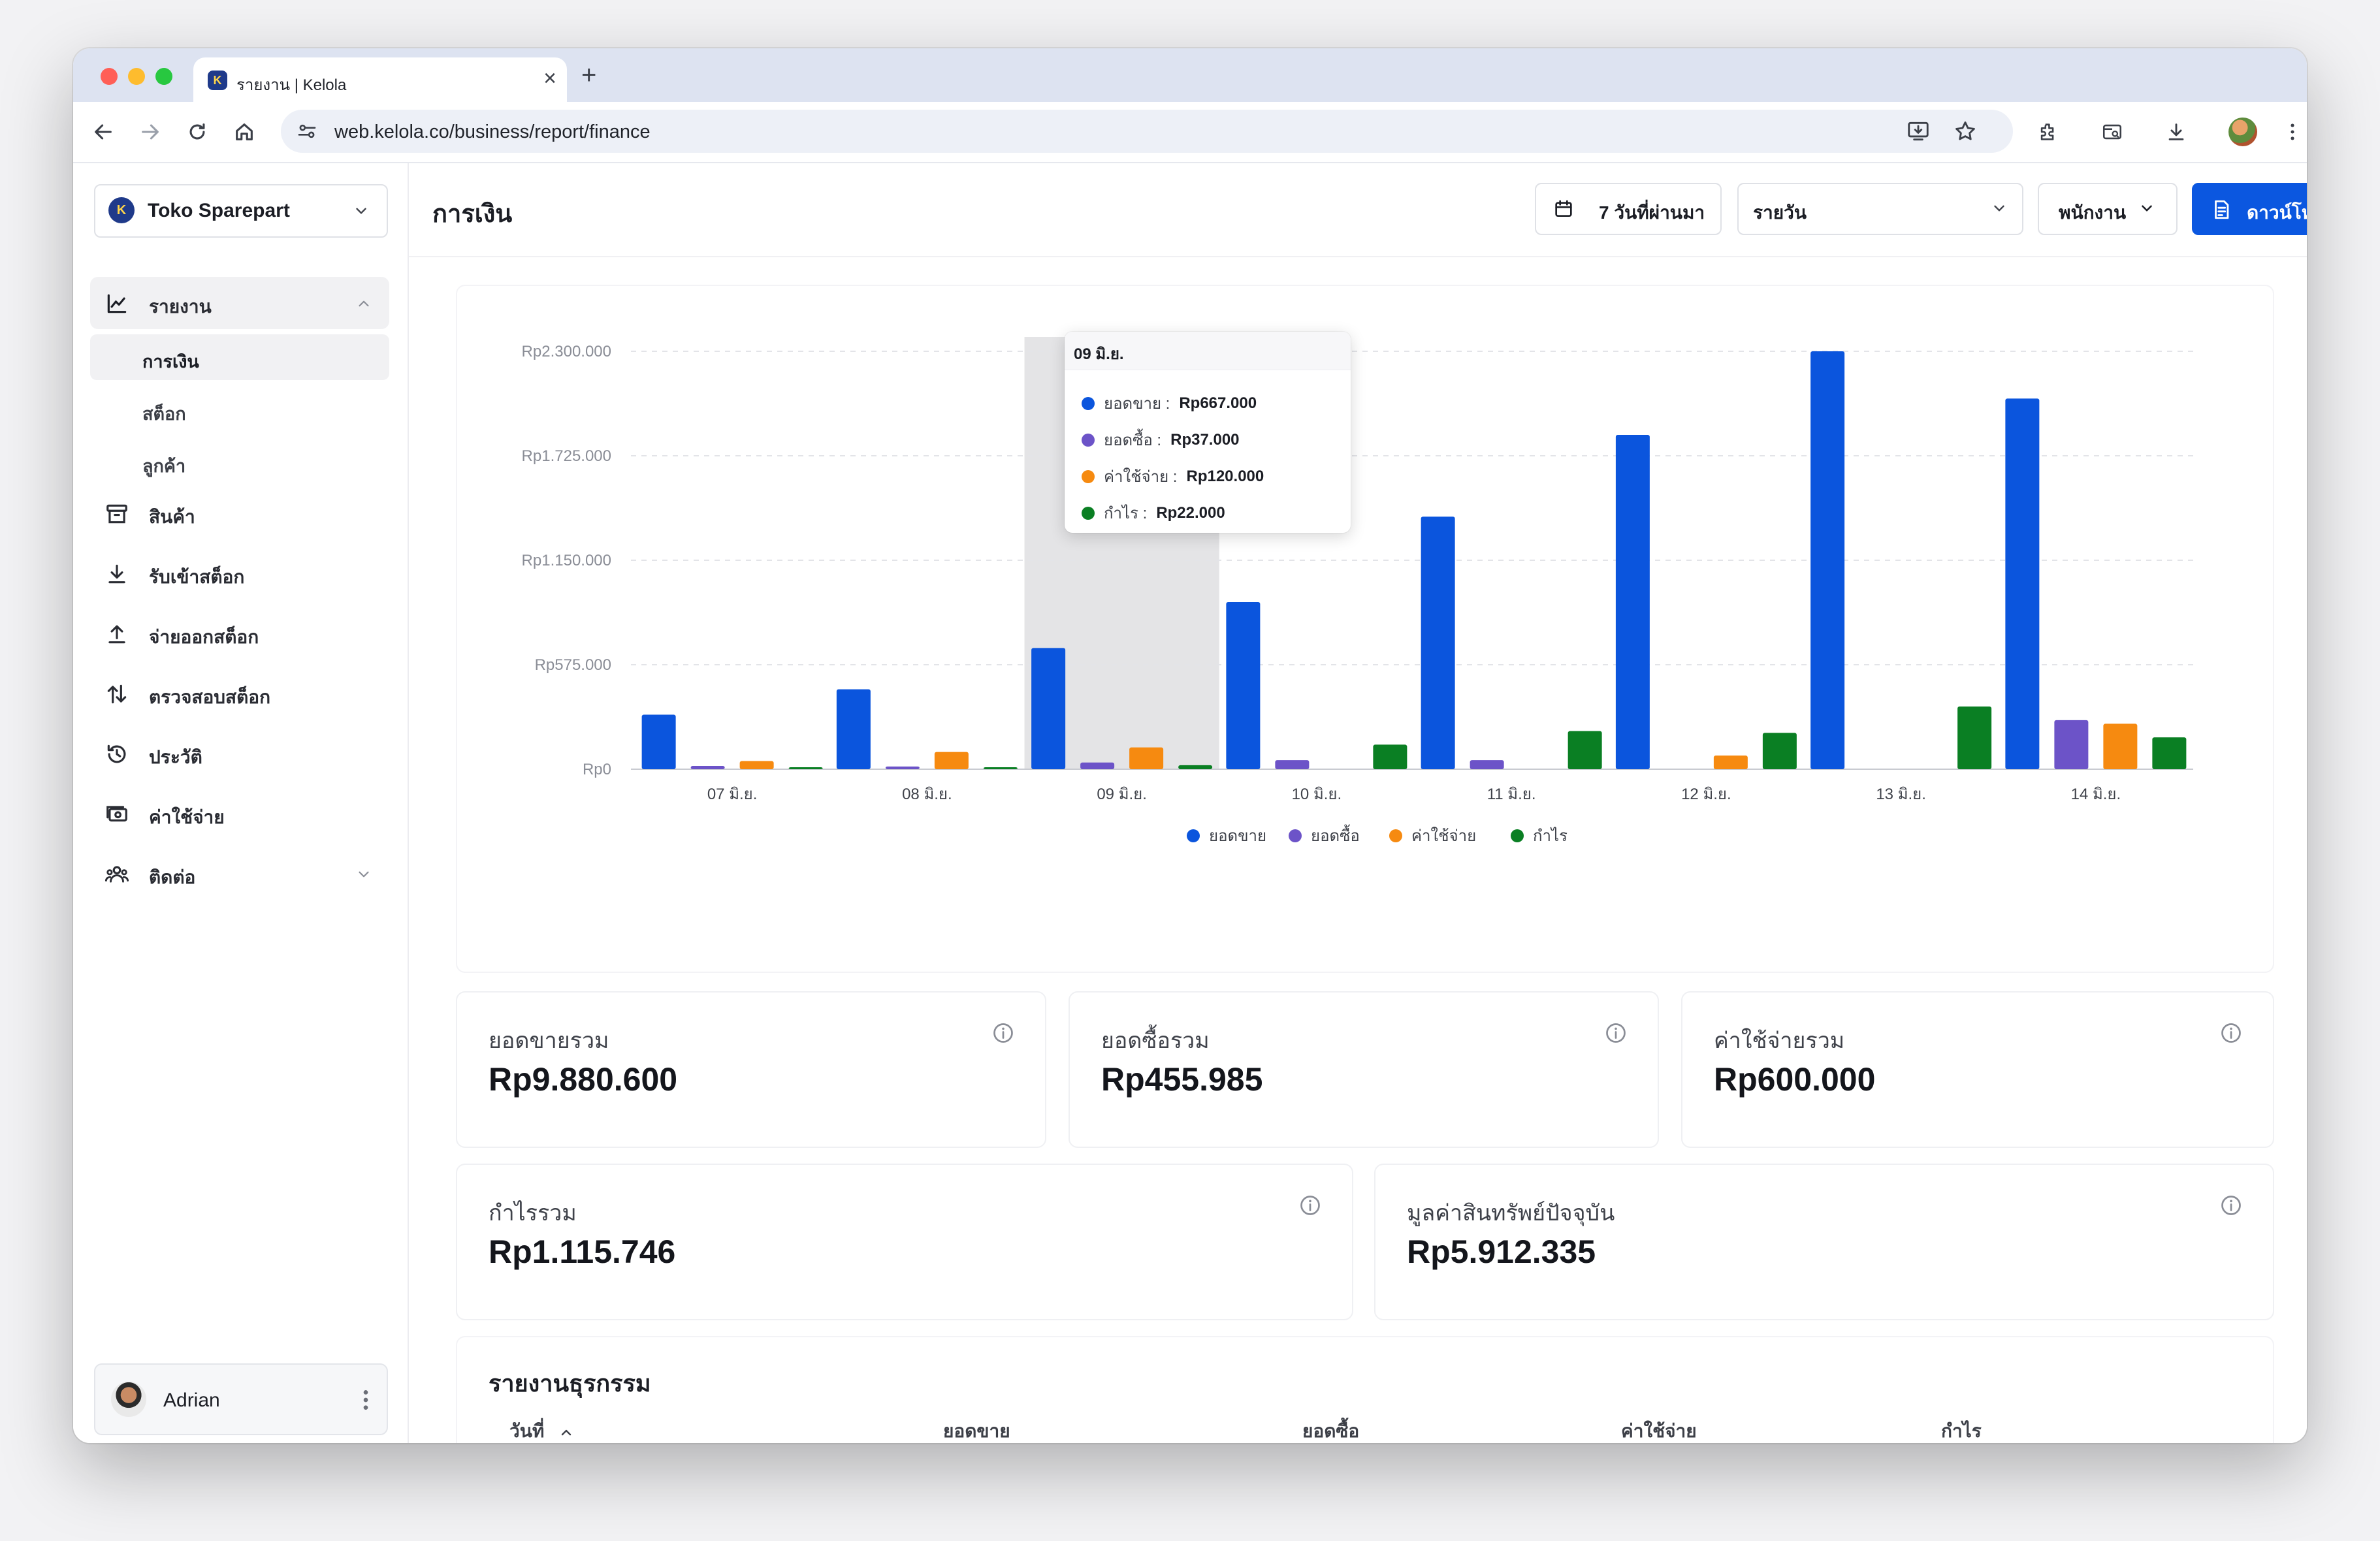 The image size is (2380, 1541). I want to click on date-range-picker: 7 วันที่ผ่านมา, so click(1628, 209).